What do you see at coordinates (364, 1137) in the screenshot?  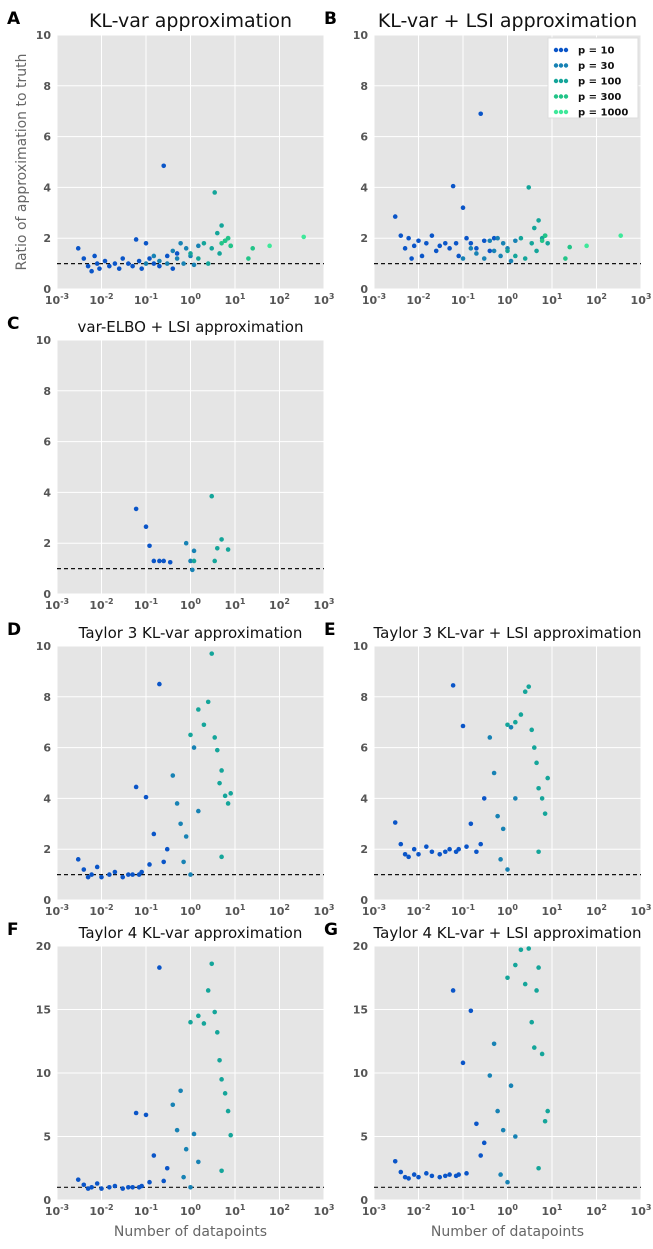 I see `y-tick-label: 5` at bounding box center [364, 1137].